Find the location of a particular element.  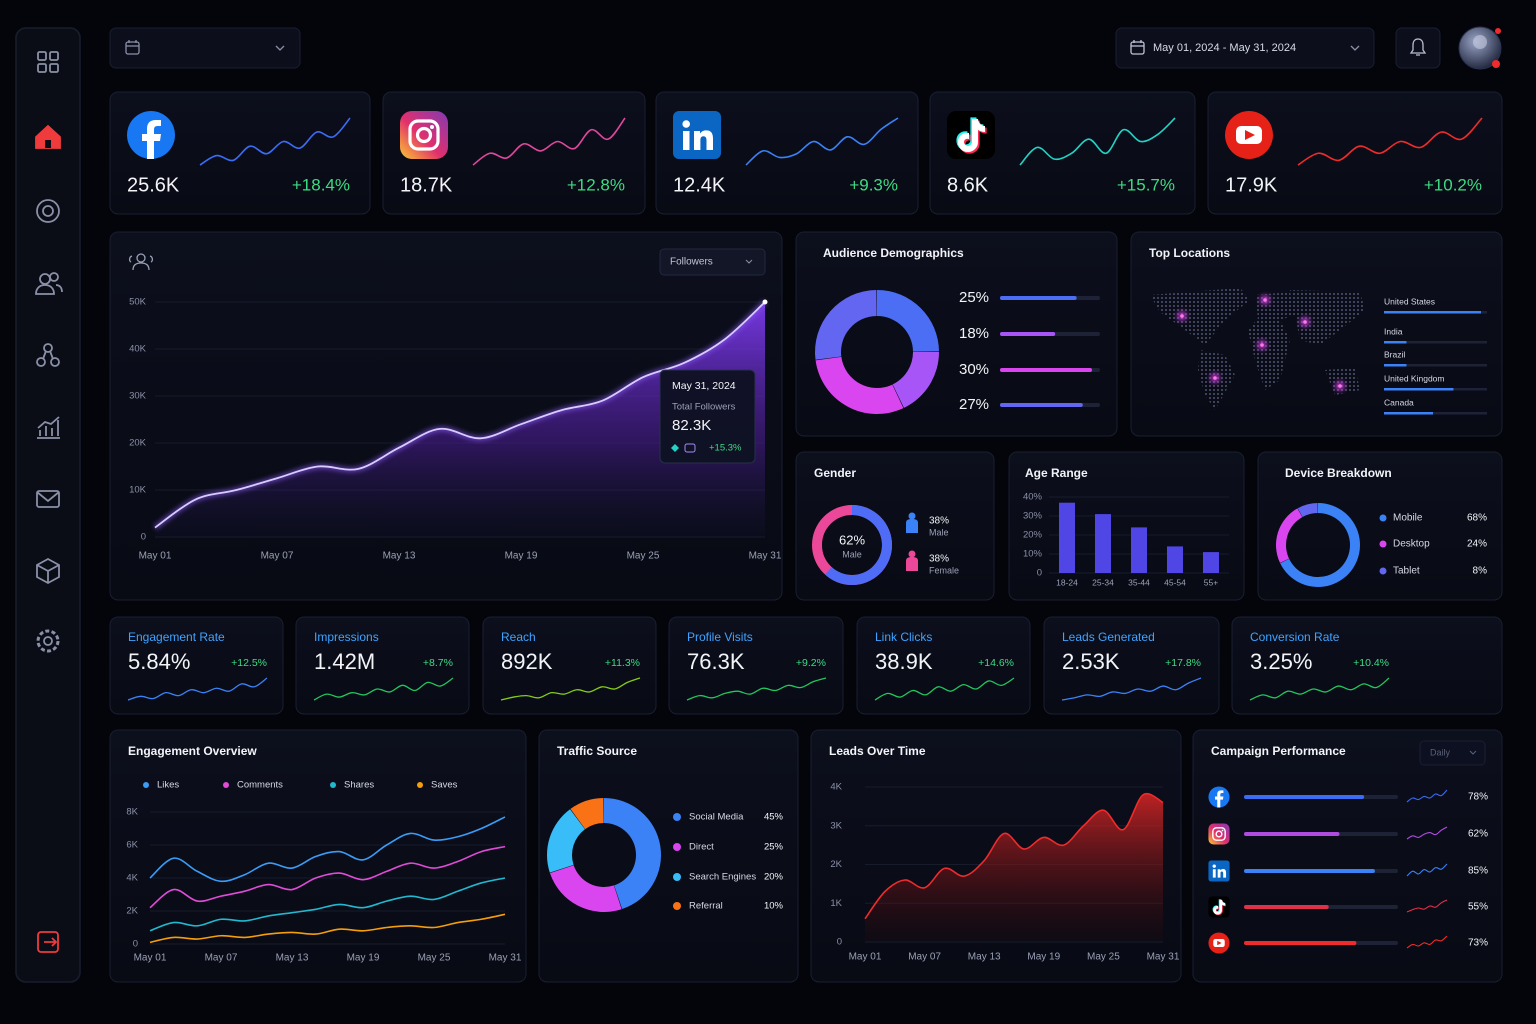

nav-settings is located at coordinates (48, 641).